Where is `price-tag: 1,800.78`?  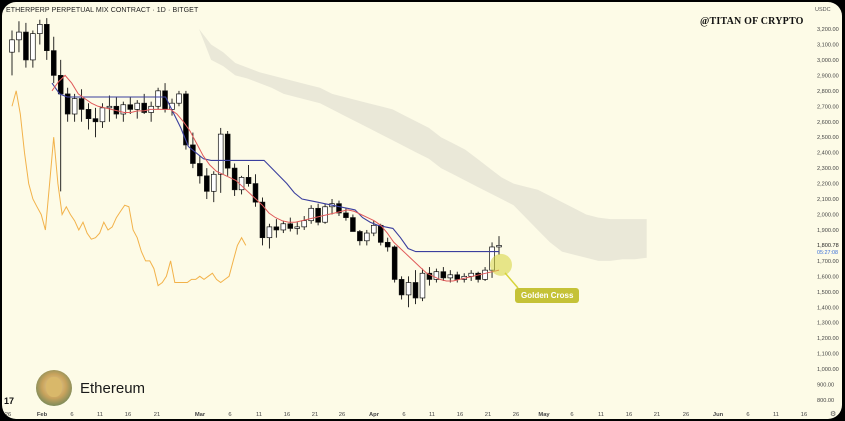 price-tag: 1,800.78 is located at coordinates (828, 246).